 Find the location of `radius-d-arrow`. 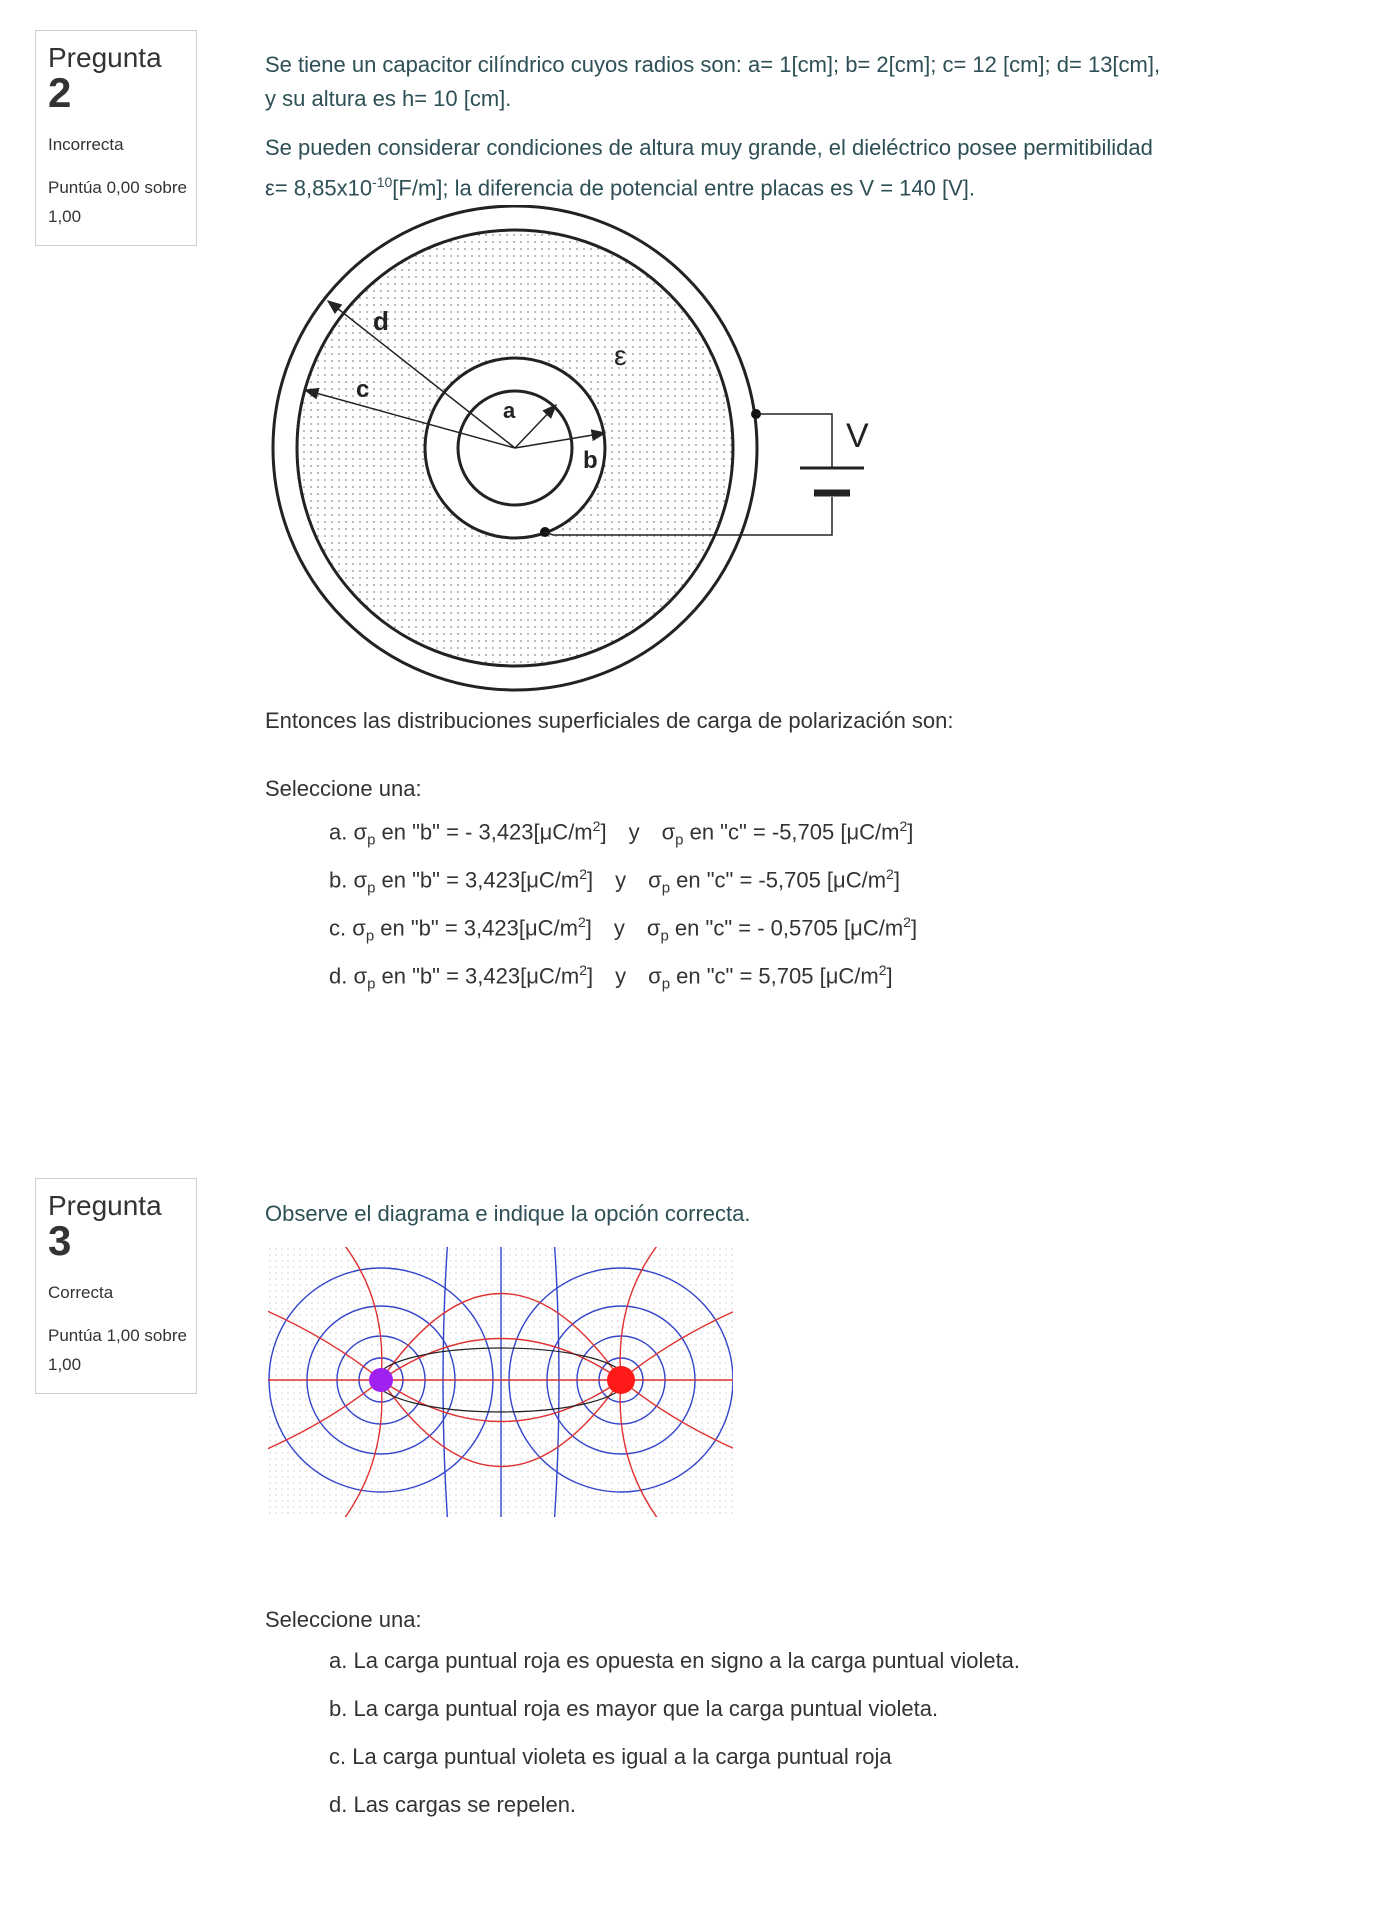

radius-d-arrow is located at coordinates (421, 374).